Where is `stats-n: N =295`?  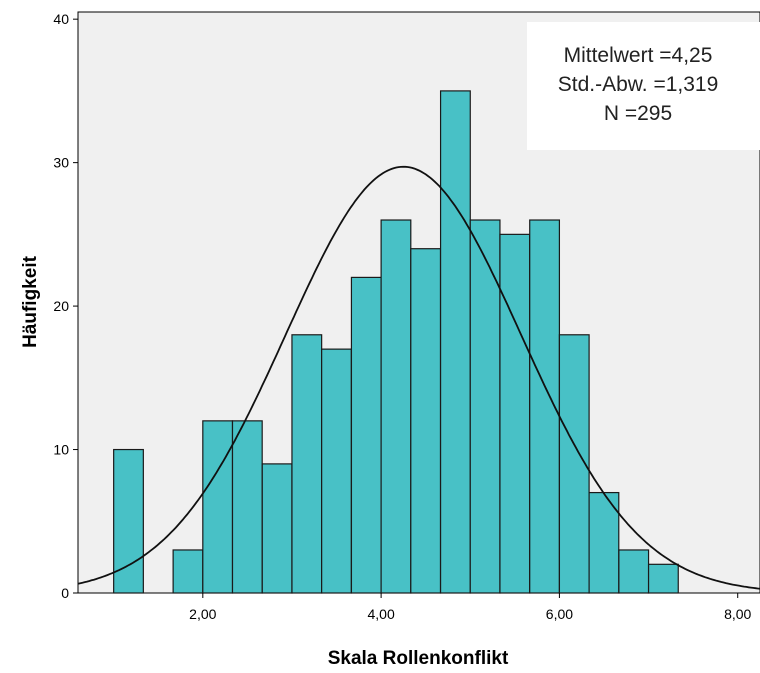
stats-n: N =295 is located at coordinates (638, 113).